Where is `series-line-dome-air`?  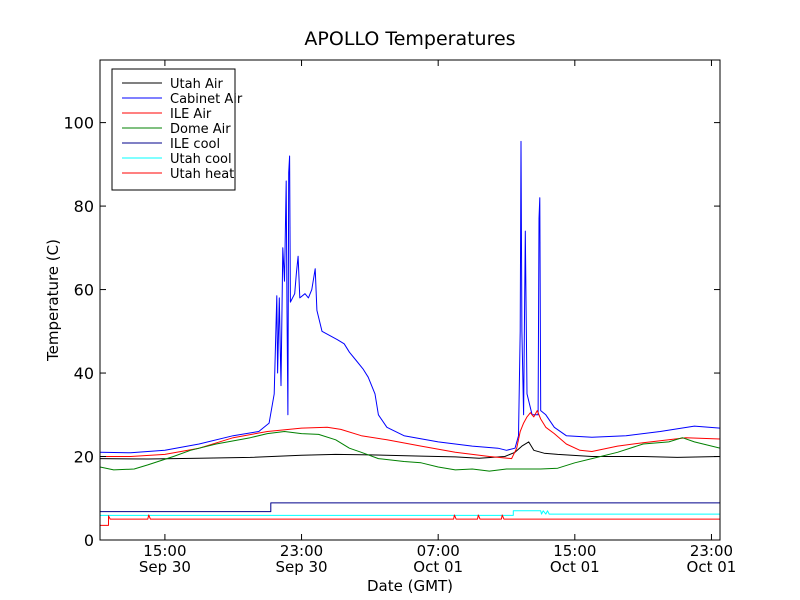
series-line-dome-air is located at coordinates (410, 451).